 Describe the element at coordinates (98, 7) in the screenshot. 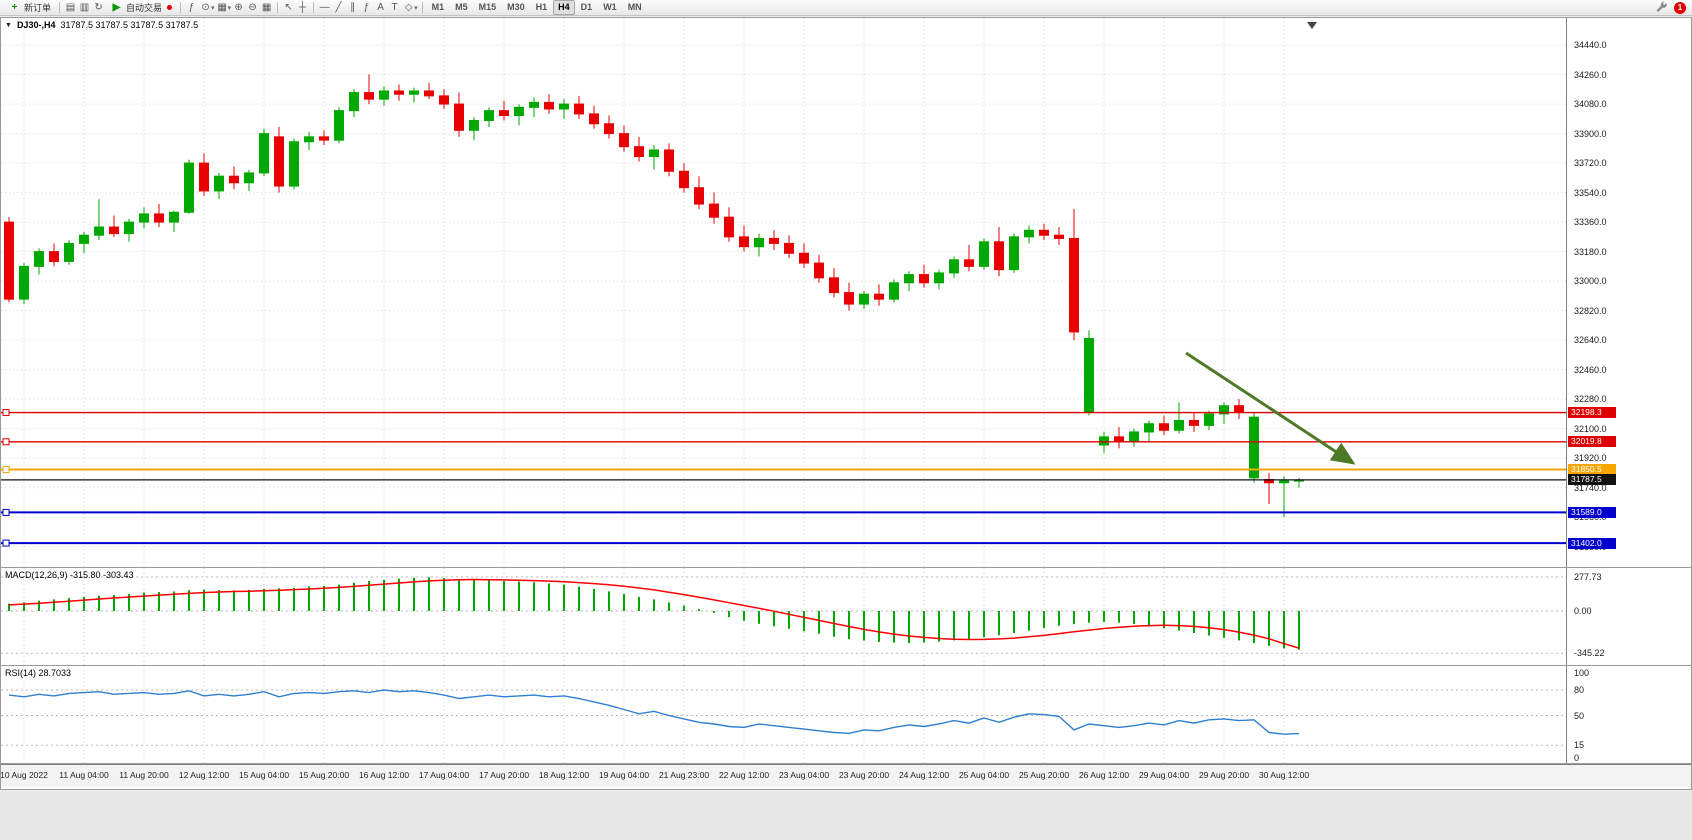

I see `refresh-icon: ↻` at that location.